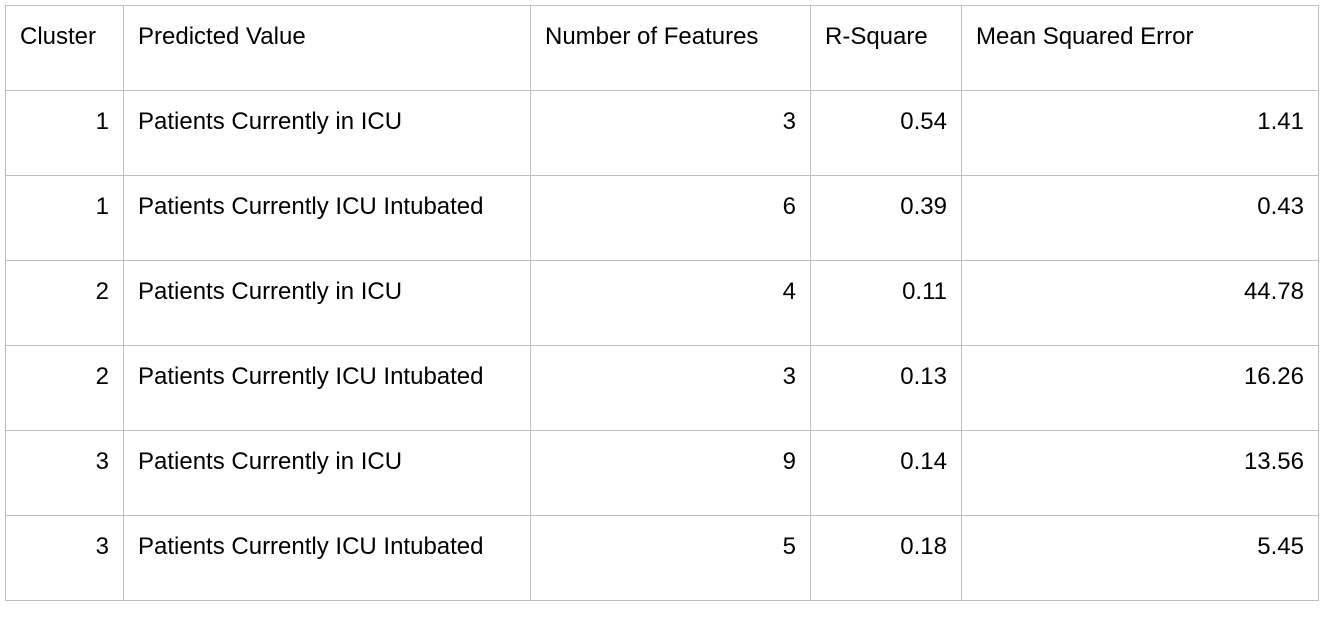 Image resolution: width=1325 pixels, height=617 pixels. What do you see at coordinates (886, 558) in the screenshot?
I see `cell-r-square: 0.18` at bounding box center [886, 558].